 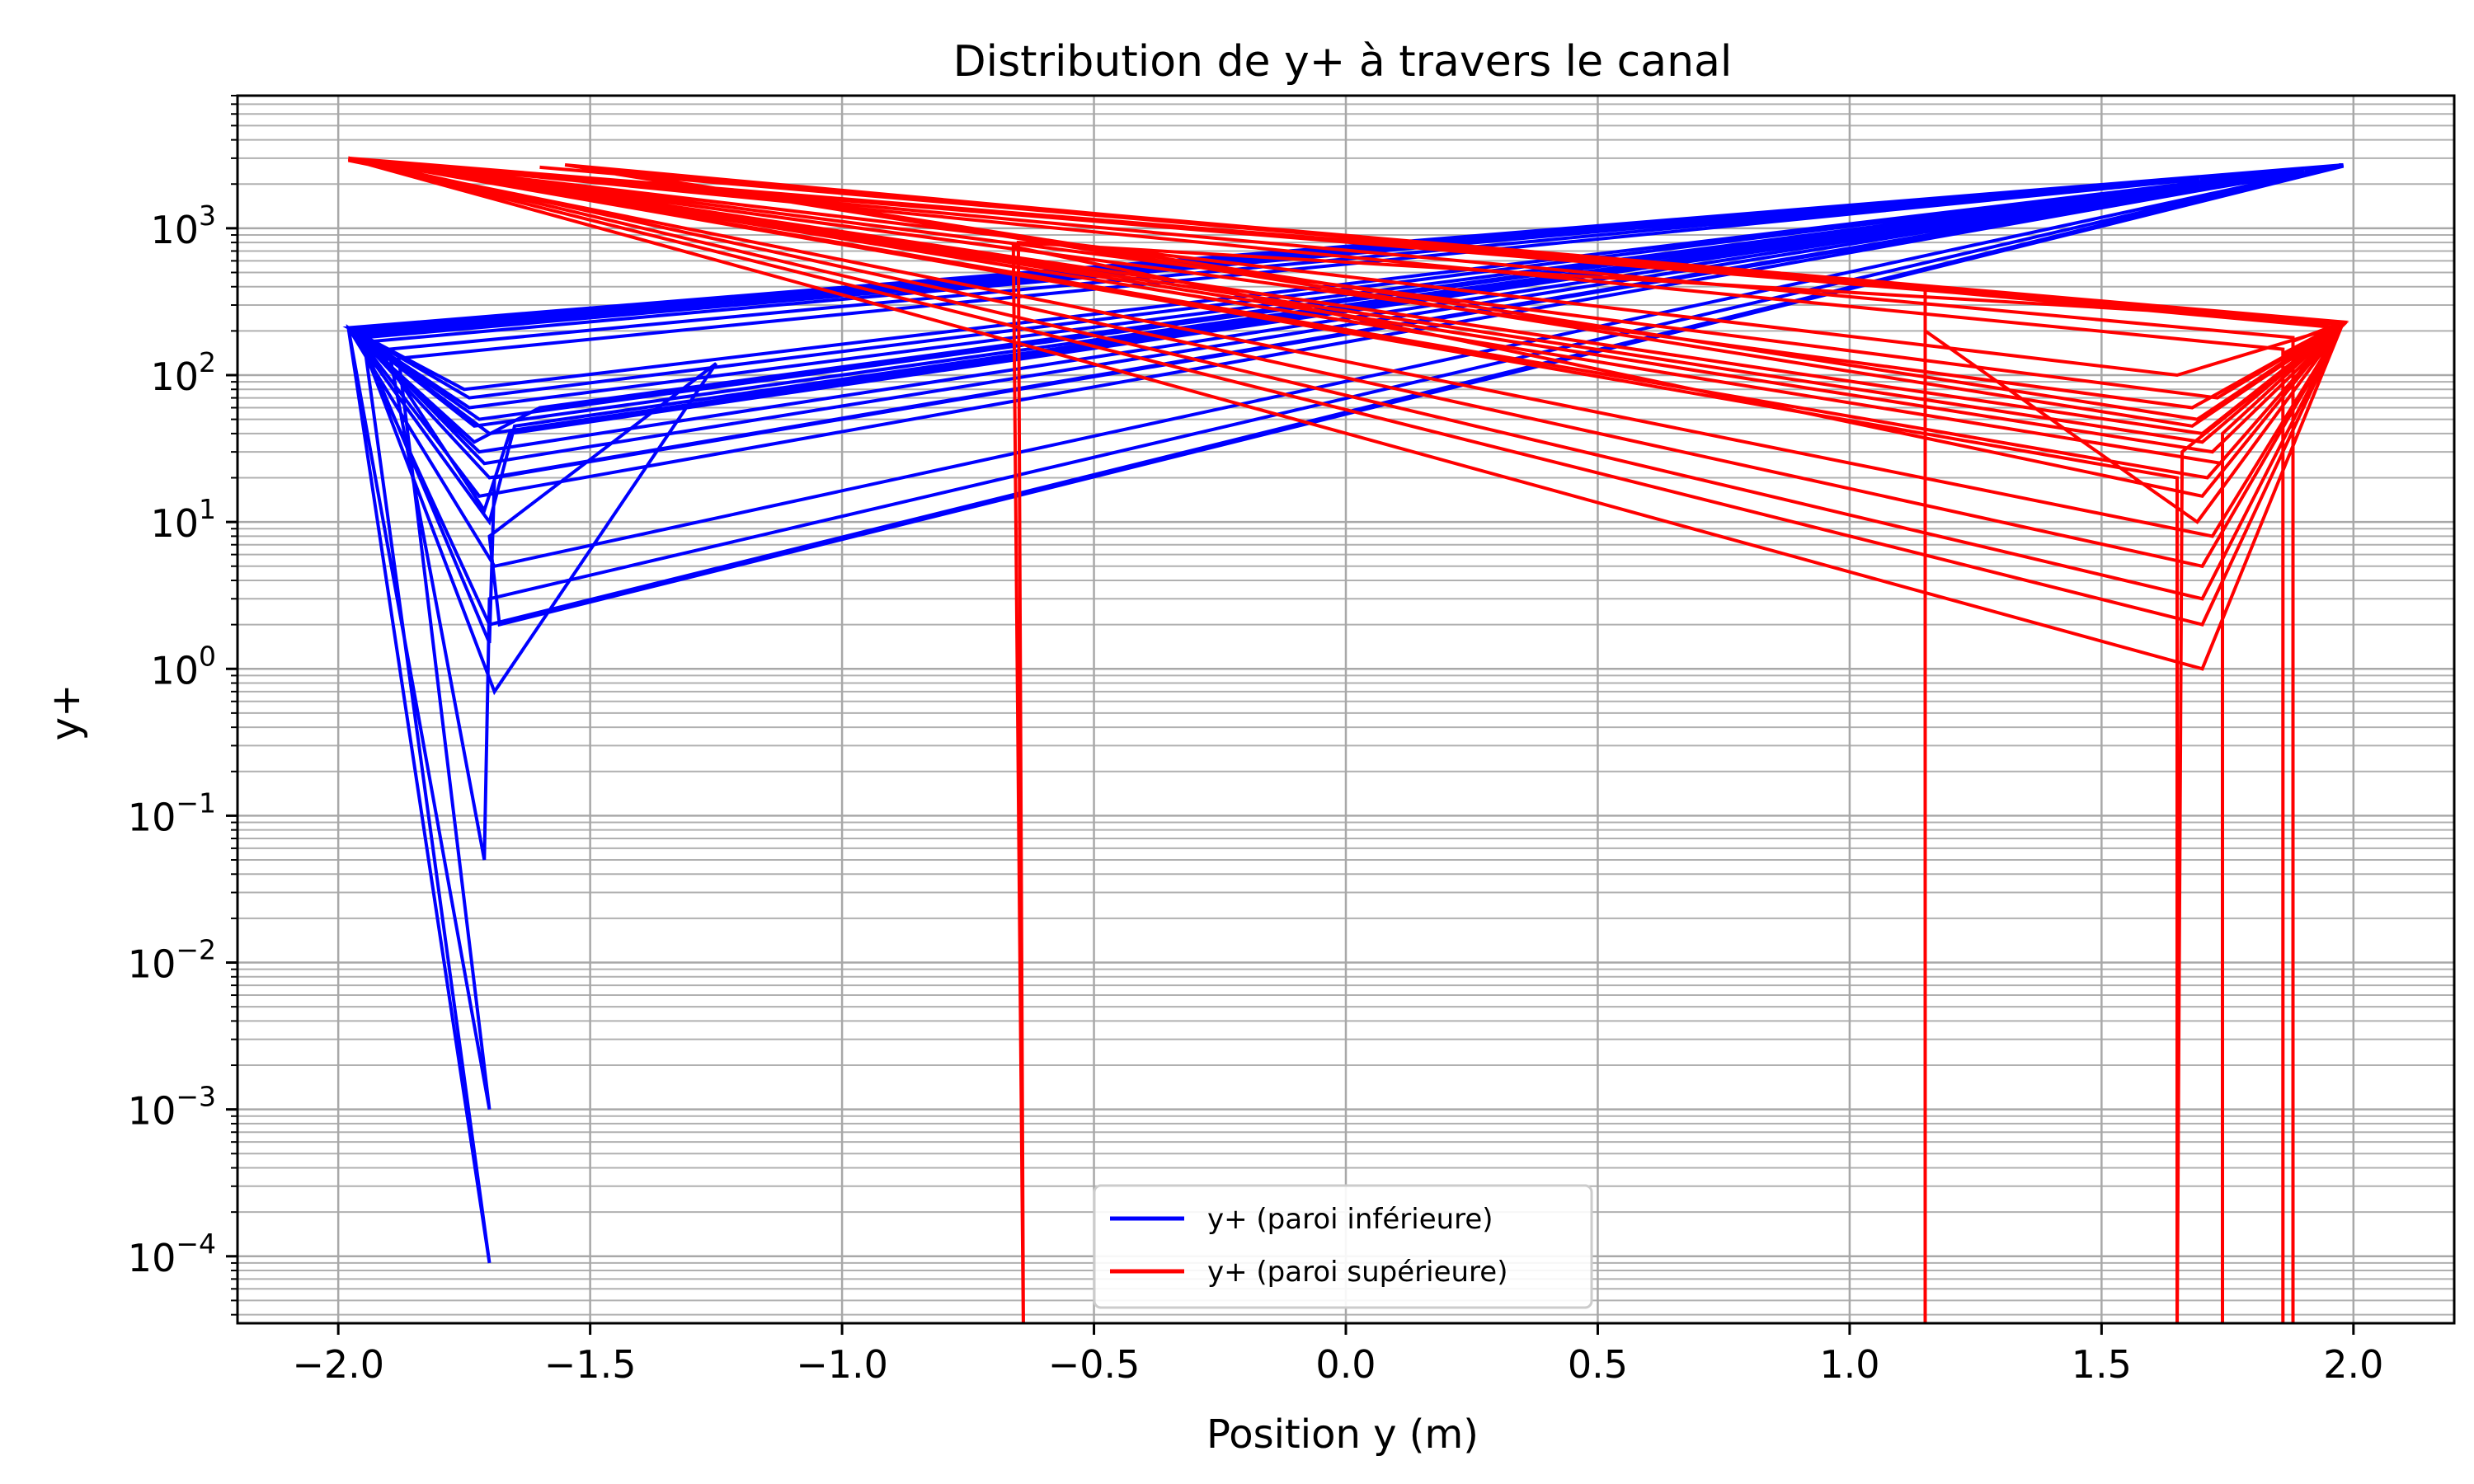 I want to click on y-tick-label: 10¹, so click(x=183, y=519).